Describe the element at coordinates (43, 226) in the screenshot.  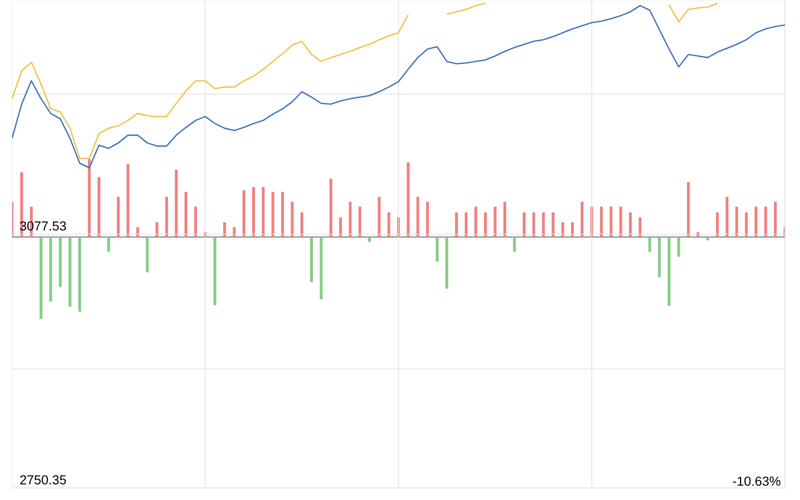
I see `y-tick-label: 3077.53` at that location.